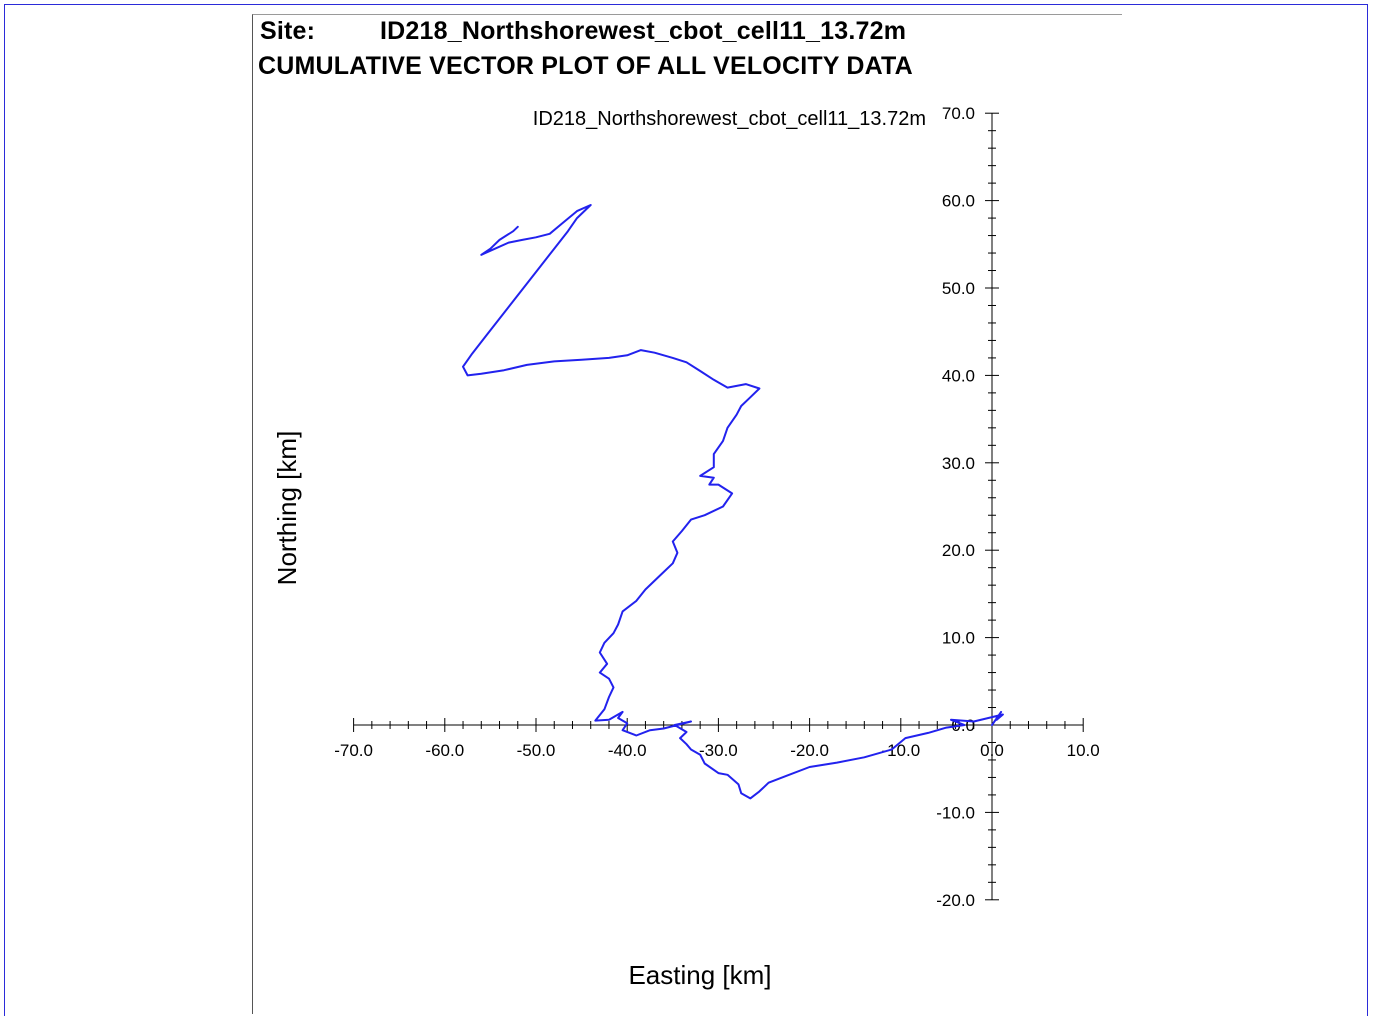 This screenshot has width=1378, height=1016. Describe the element at coordinates (809, 750) in the screenshot. I see `x-tick-label: -20.0` at that location.